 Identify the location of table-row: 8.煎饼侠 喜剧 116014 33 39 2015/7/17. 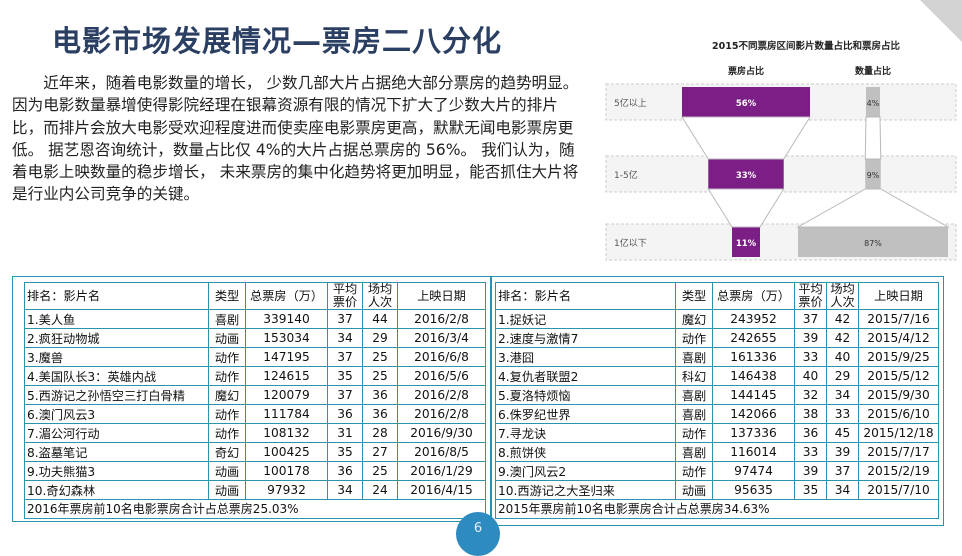
(717, 452).